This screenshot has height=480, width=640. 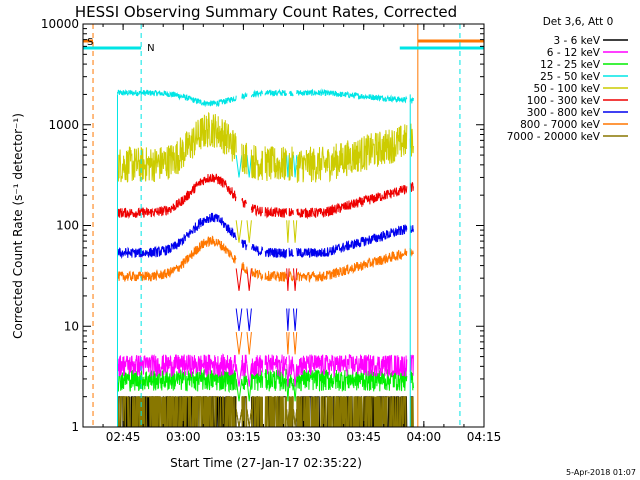 I want to click on series-line-7000-20000-kev, so click(x=265, y=411).